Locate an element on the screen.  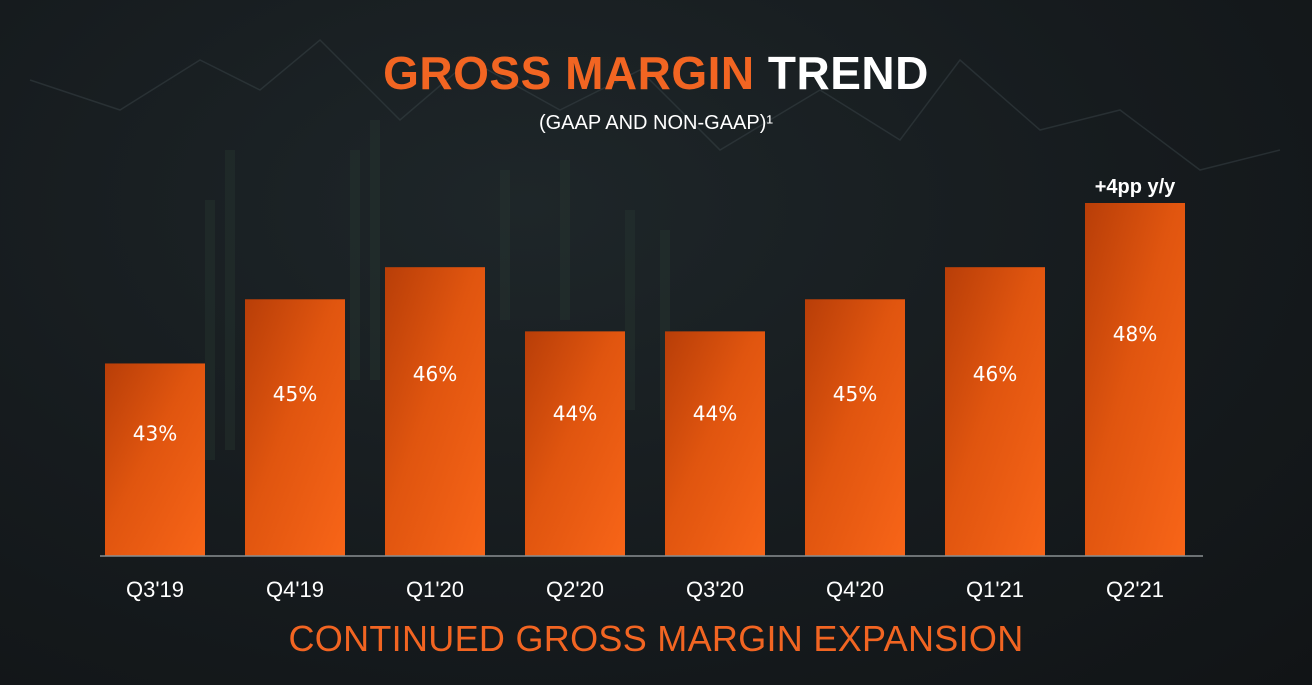
bar-q319 is located at coordinates (155, 459).